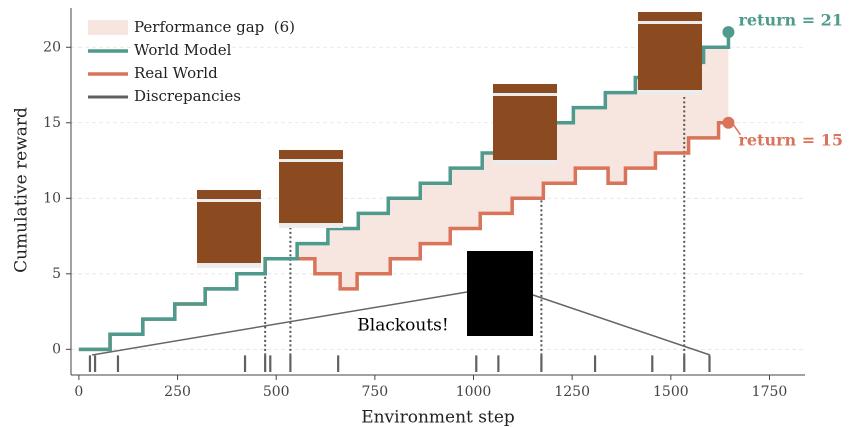 This screenshot has height=427, width=855. Describe the element at coordinates (177, 392) in the screenshot. I see `x-tick-label: 250` at that location.